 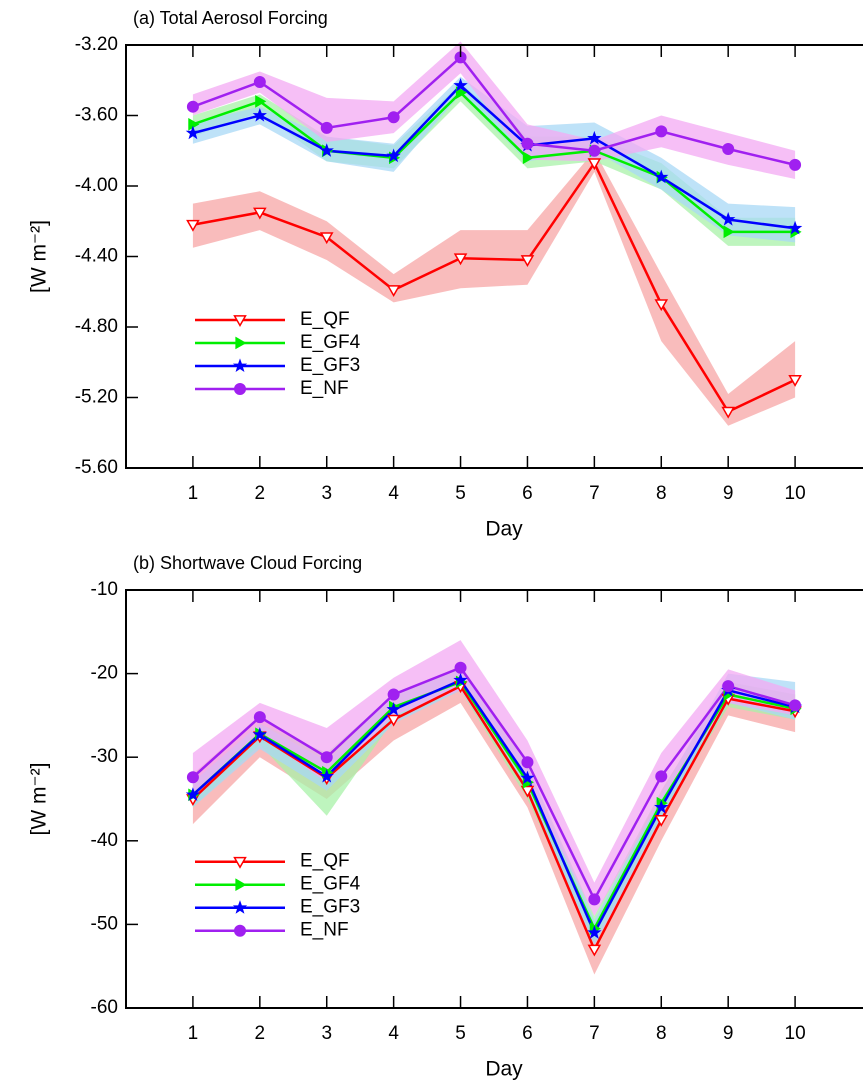 I want to click on y-tick-label: -3.60, so click(x=96, y=115).